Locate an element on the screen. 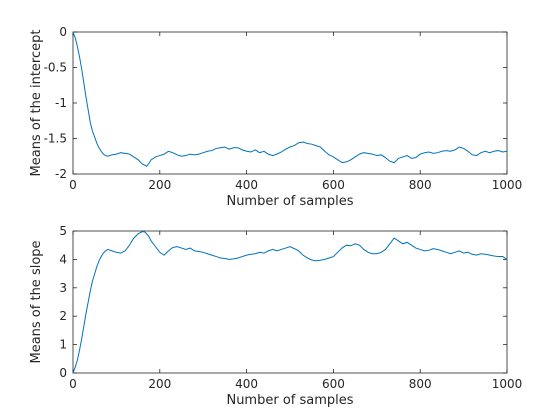 The width and height of the screenshot is (560, 420). y-tick-label-slope-0: 0 is located at coordinates (63, 373).